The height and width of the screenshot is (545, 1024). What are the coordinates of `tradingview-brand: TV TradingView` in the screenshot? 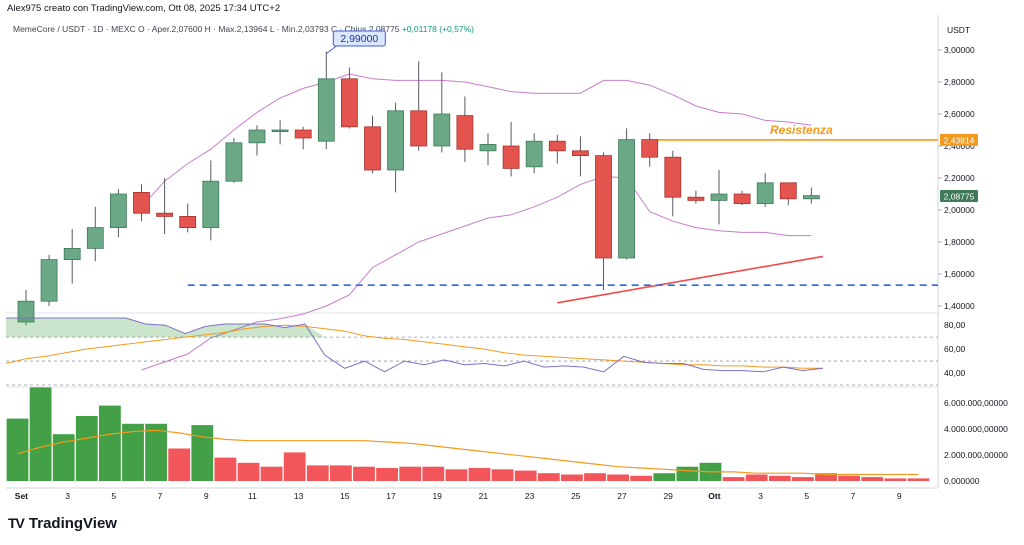 It's located at (62, 523).